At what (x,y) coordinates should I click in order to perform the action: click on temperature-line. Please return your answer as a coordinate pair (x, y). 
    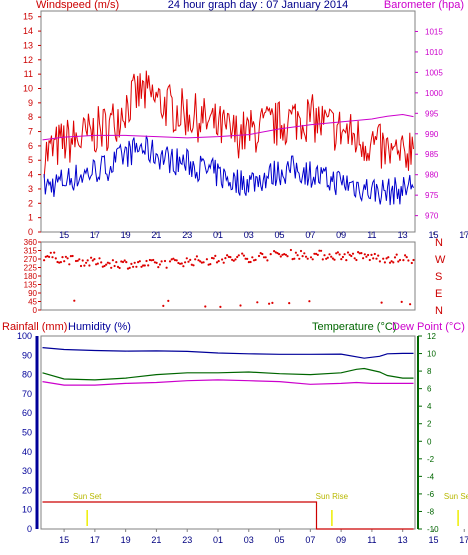
    Looking at the image, I should click on (228, 374).